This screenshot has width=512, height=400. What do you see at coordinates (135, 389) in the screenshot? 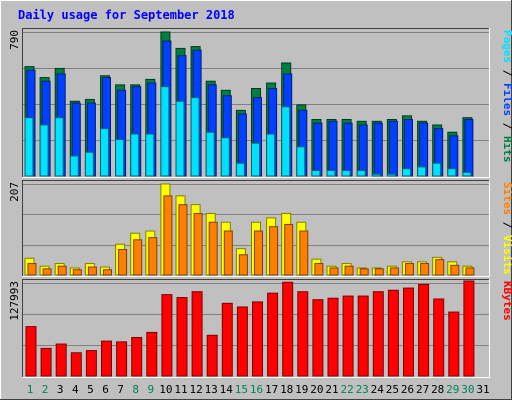
I see `x-tick-label: 8` at bounding box center [135, 389].